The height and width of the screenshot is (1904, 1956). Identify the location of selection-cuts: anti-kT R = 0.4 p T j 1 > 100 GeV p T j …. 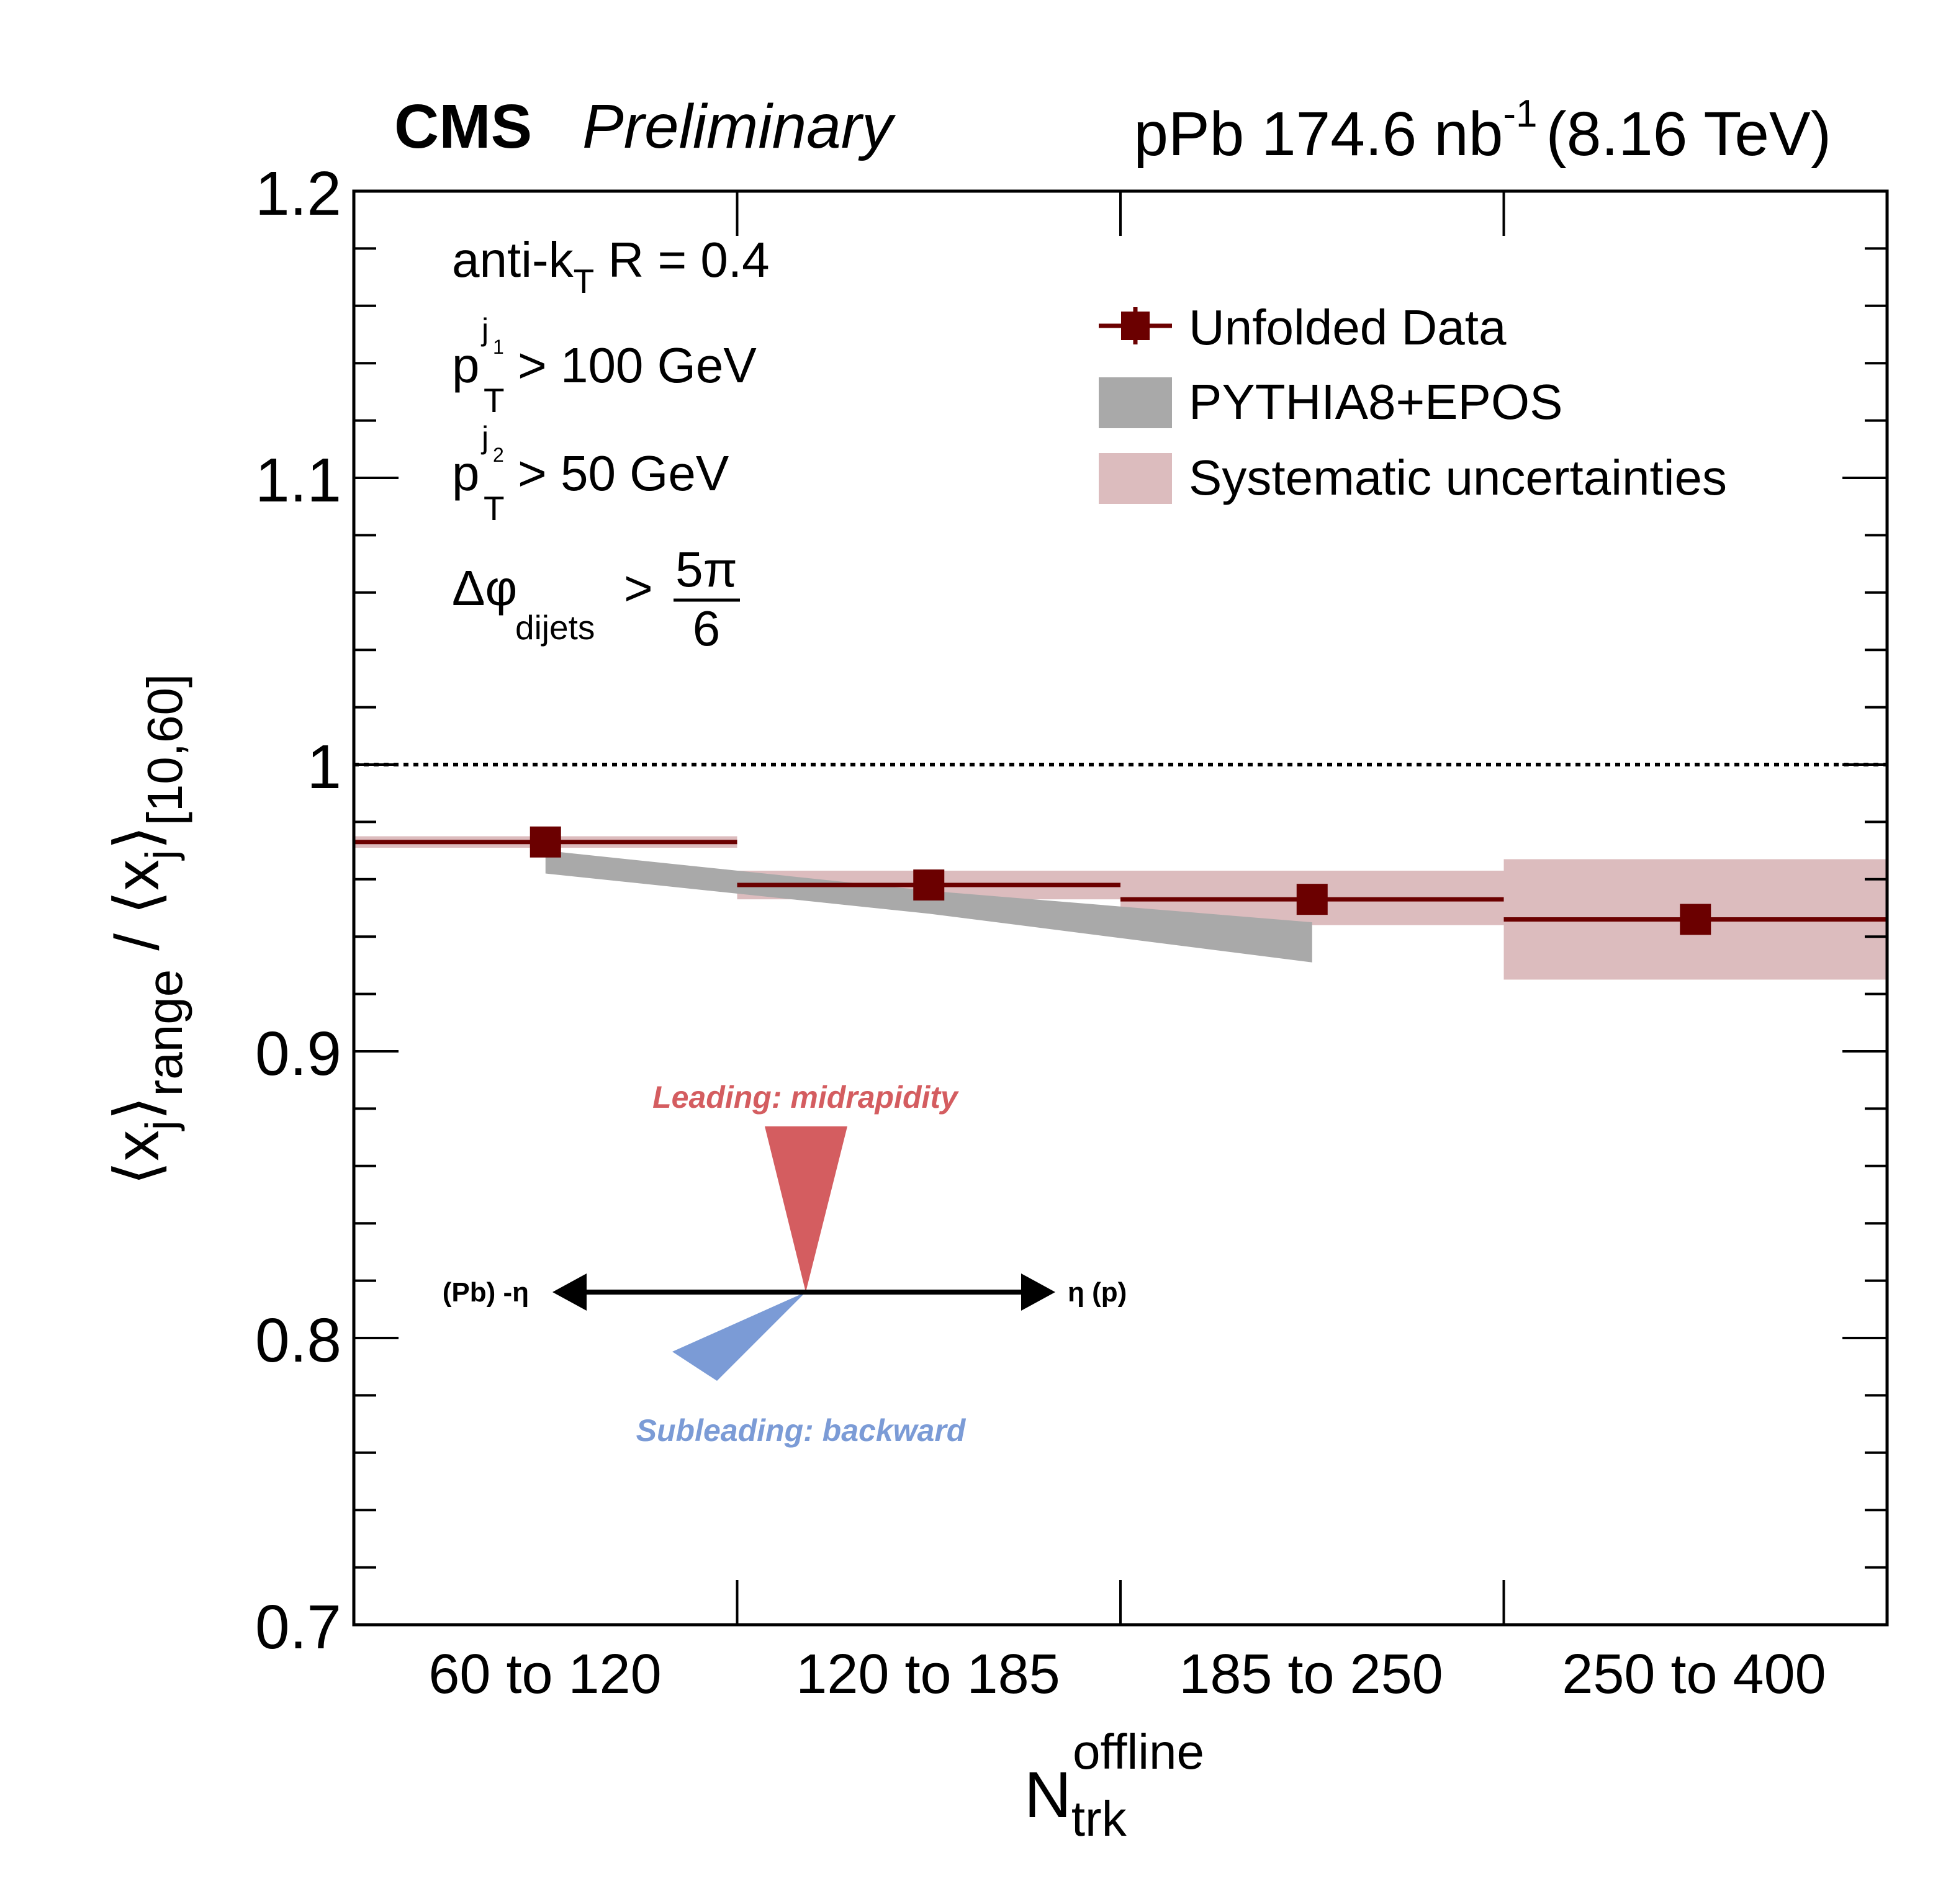
(611, 444).